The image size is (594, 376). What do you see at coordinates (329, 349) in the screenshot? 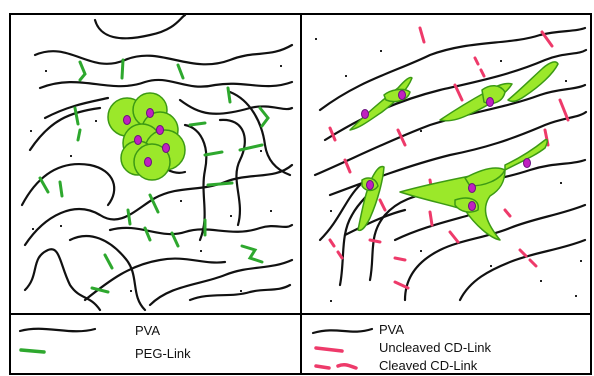
I see `legend-uncleaved-swatch` at bounding box center [329, 349].